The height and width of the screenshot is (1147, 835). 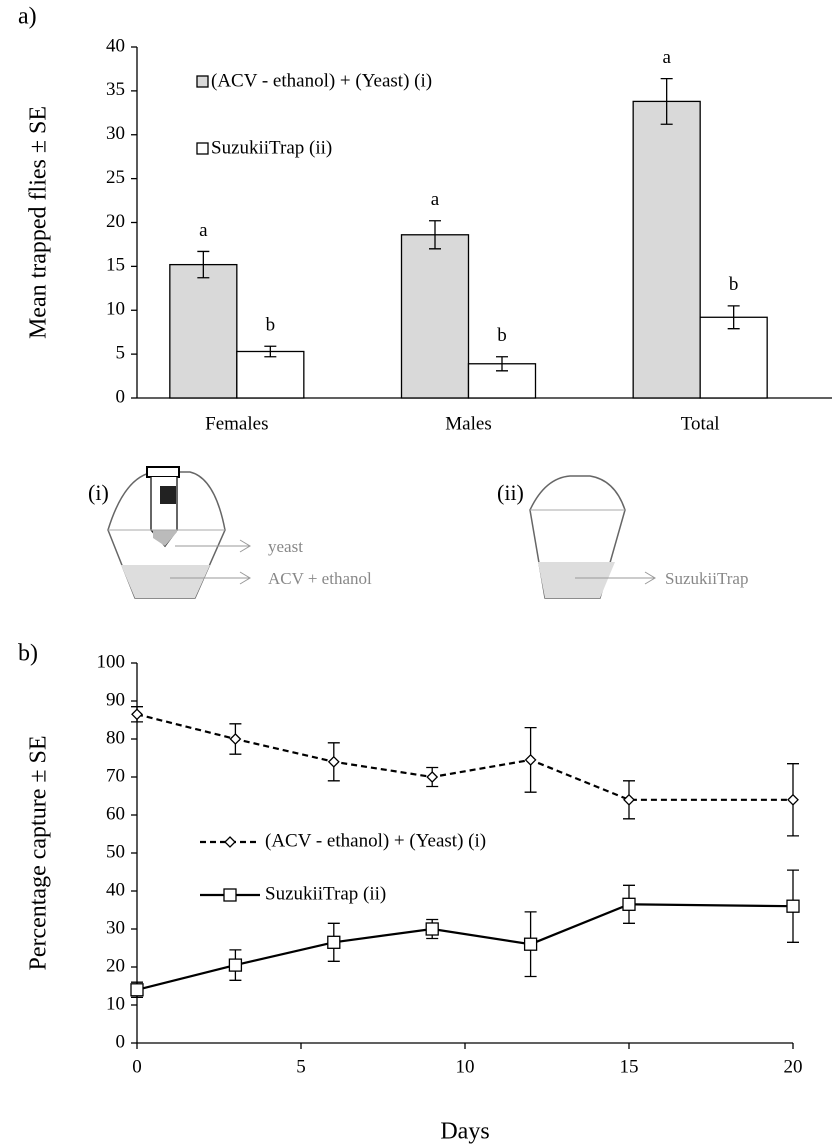 What do you see at coordinates (629, 1066) in the screenshot?
I see `x-tick-label: 15` at bounding box center [629, 1066].